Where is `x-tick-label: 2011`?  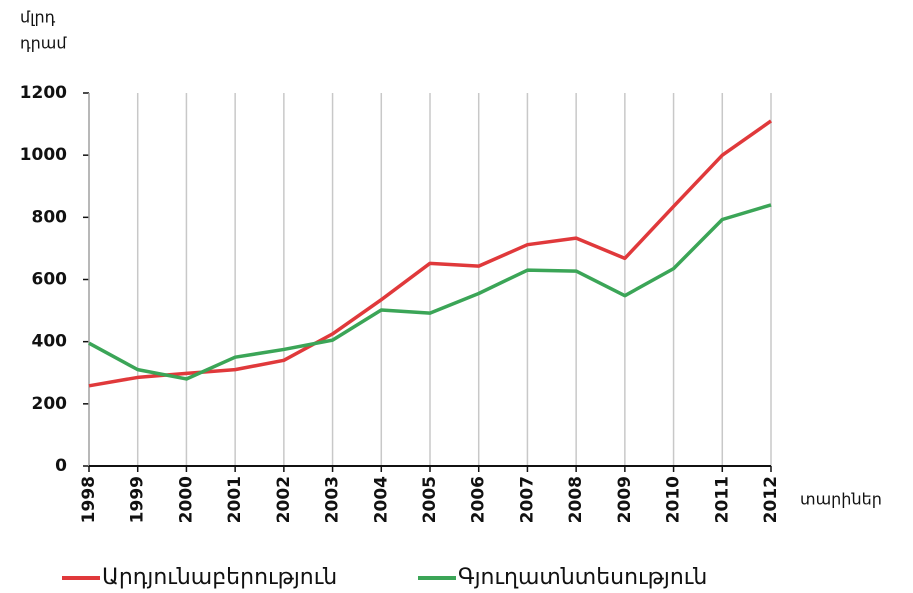 x-tick-label: 2011 is located at coordinates (722, 499).